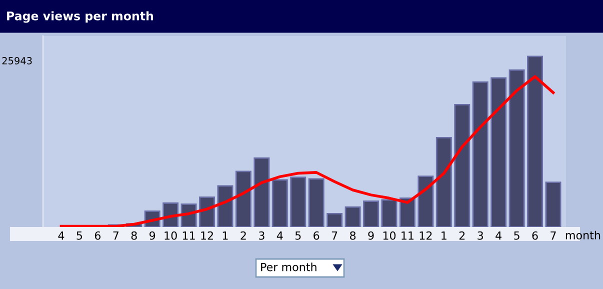 The width and height of the screenshot is (603, 289). What do you see at coordinates (288, 267) in the screenshot?
I see `text: Per month` at bounding box center [288, 267].